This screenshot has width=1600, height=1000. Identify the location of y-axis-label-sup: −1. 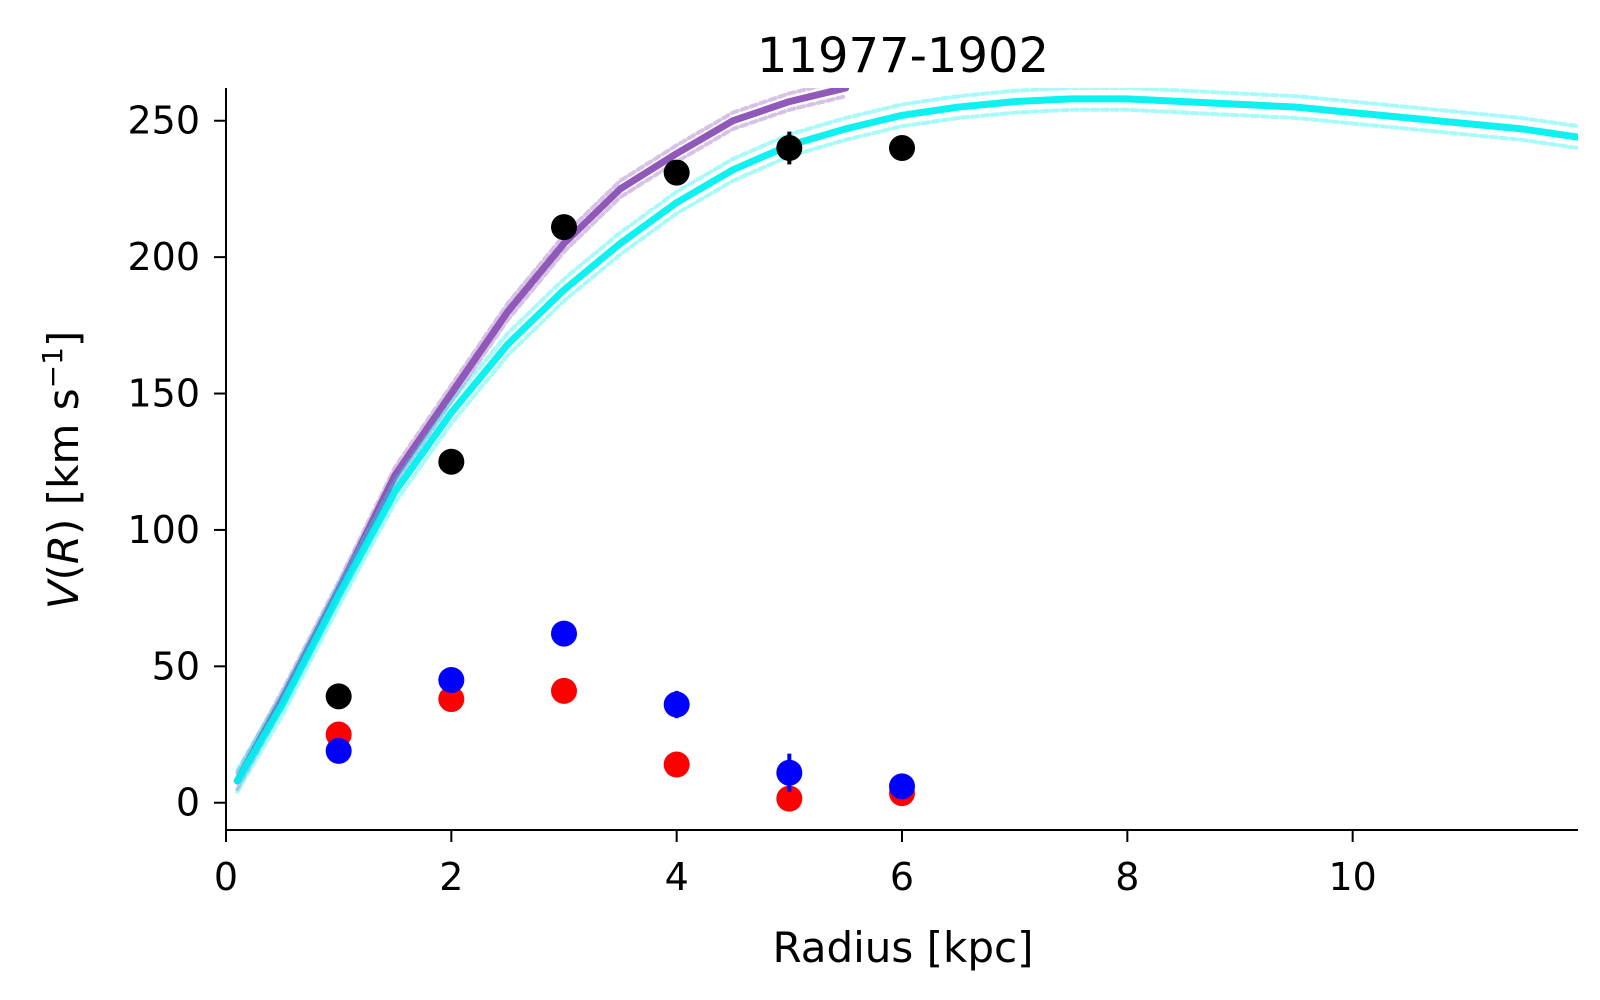
(52, 367).